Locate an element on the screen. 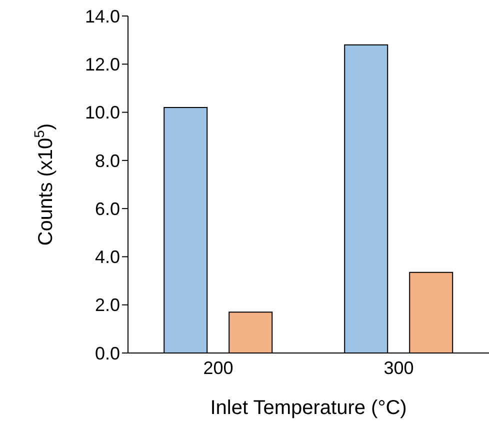 Image resolution: width=489 pixels, height=436 pixels. y-tick-label: 14.0 is located at coordinates (102, 16).